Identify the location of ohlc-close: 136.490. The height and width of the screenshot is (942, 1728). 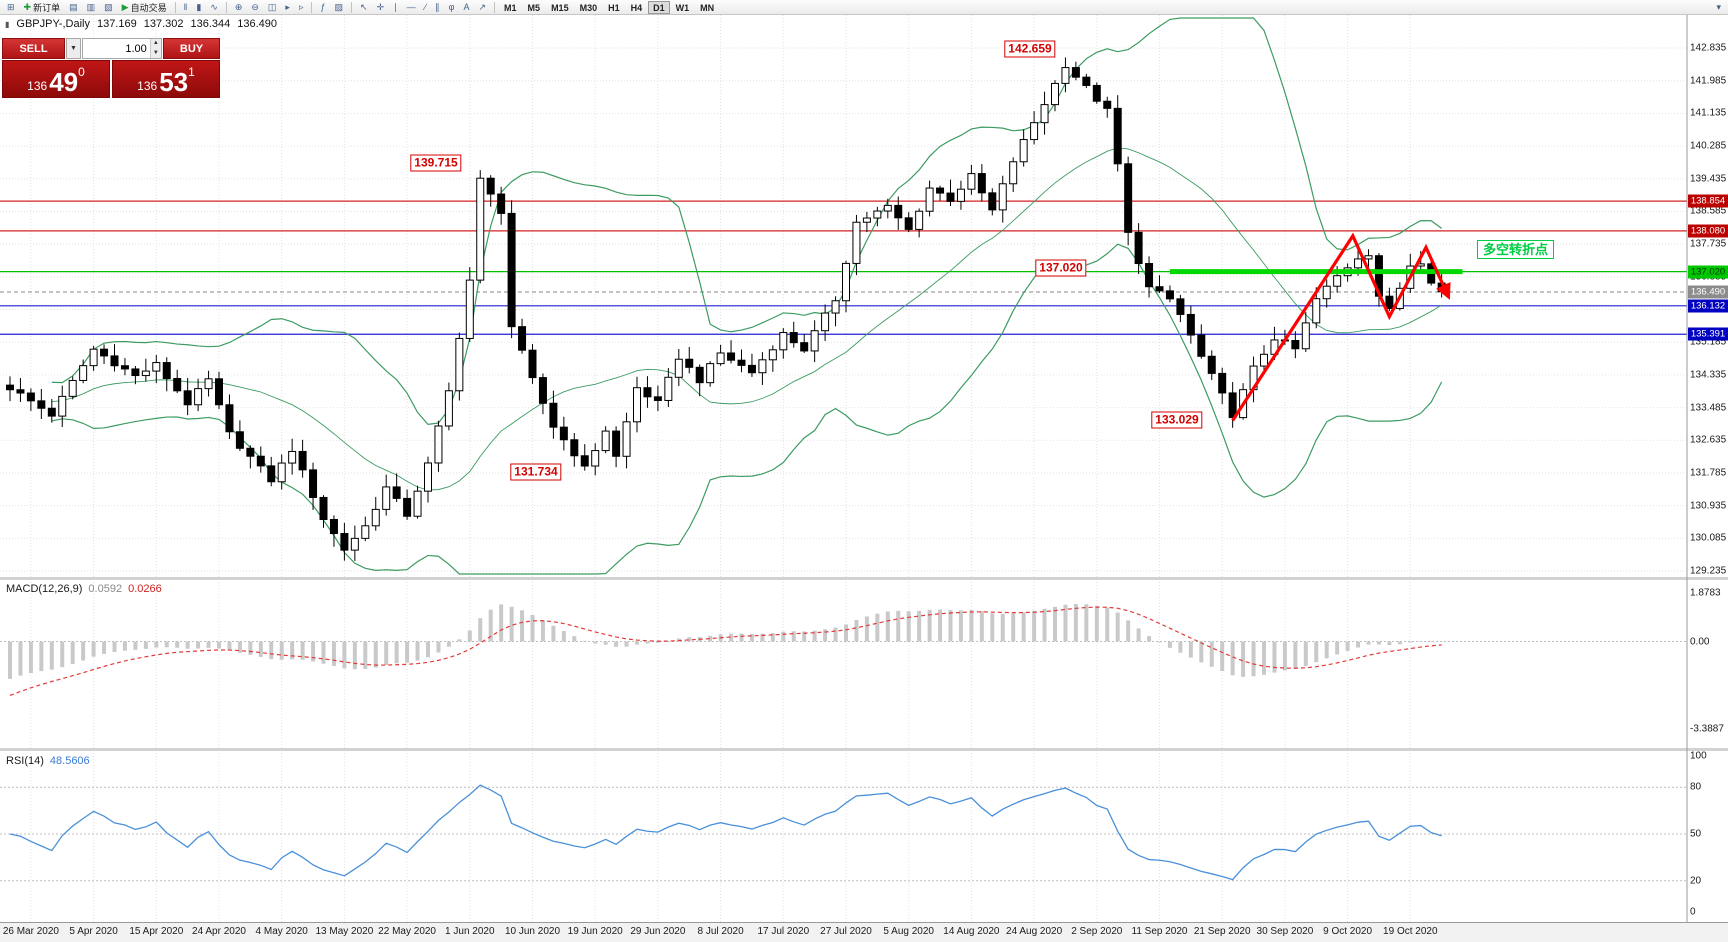
(257, 24).